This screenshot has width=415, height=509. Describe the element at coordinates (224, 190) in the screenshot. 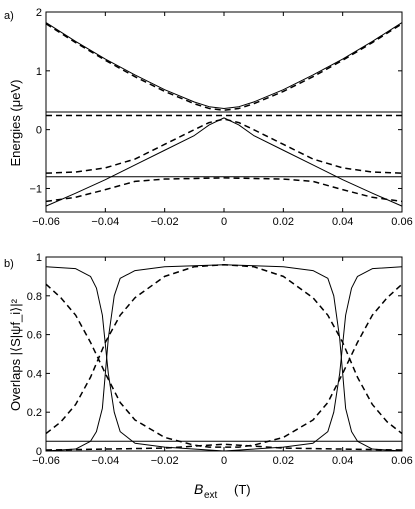

I see `panel-a-series-8-line` at that location.